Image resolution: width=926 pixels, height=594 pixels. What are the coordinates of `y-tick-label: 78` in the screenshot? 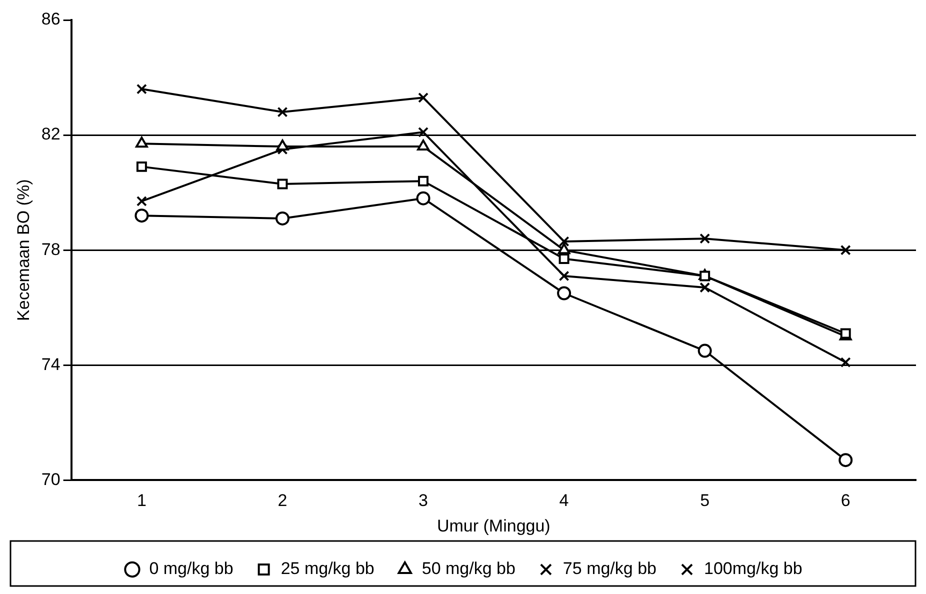 It's located at (50, 249).